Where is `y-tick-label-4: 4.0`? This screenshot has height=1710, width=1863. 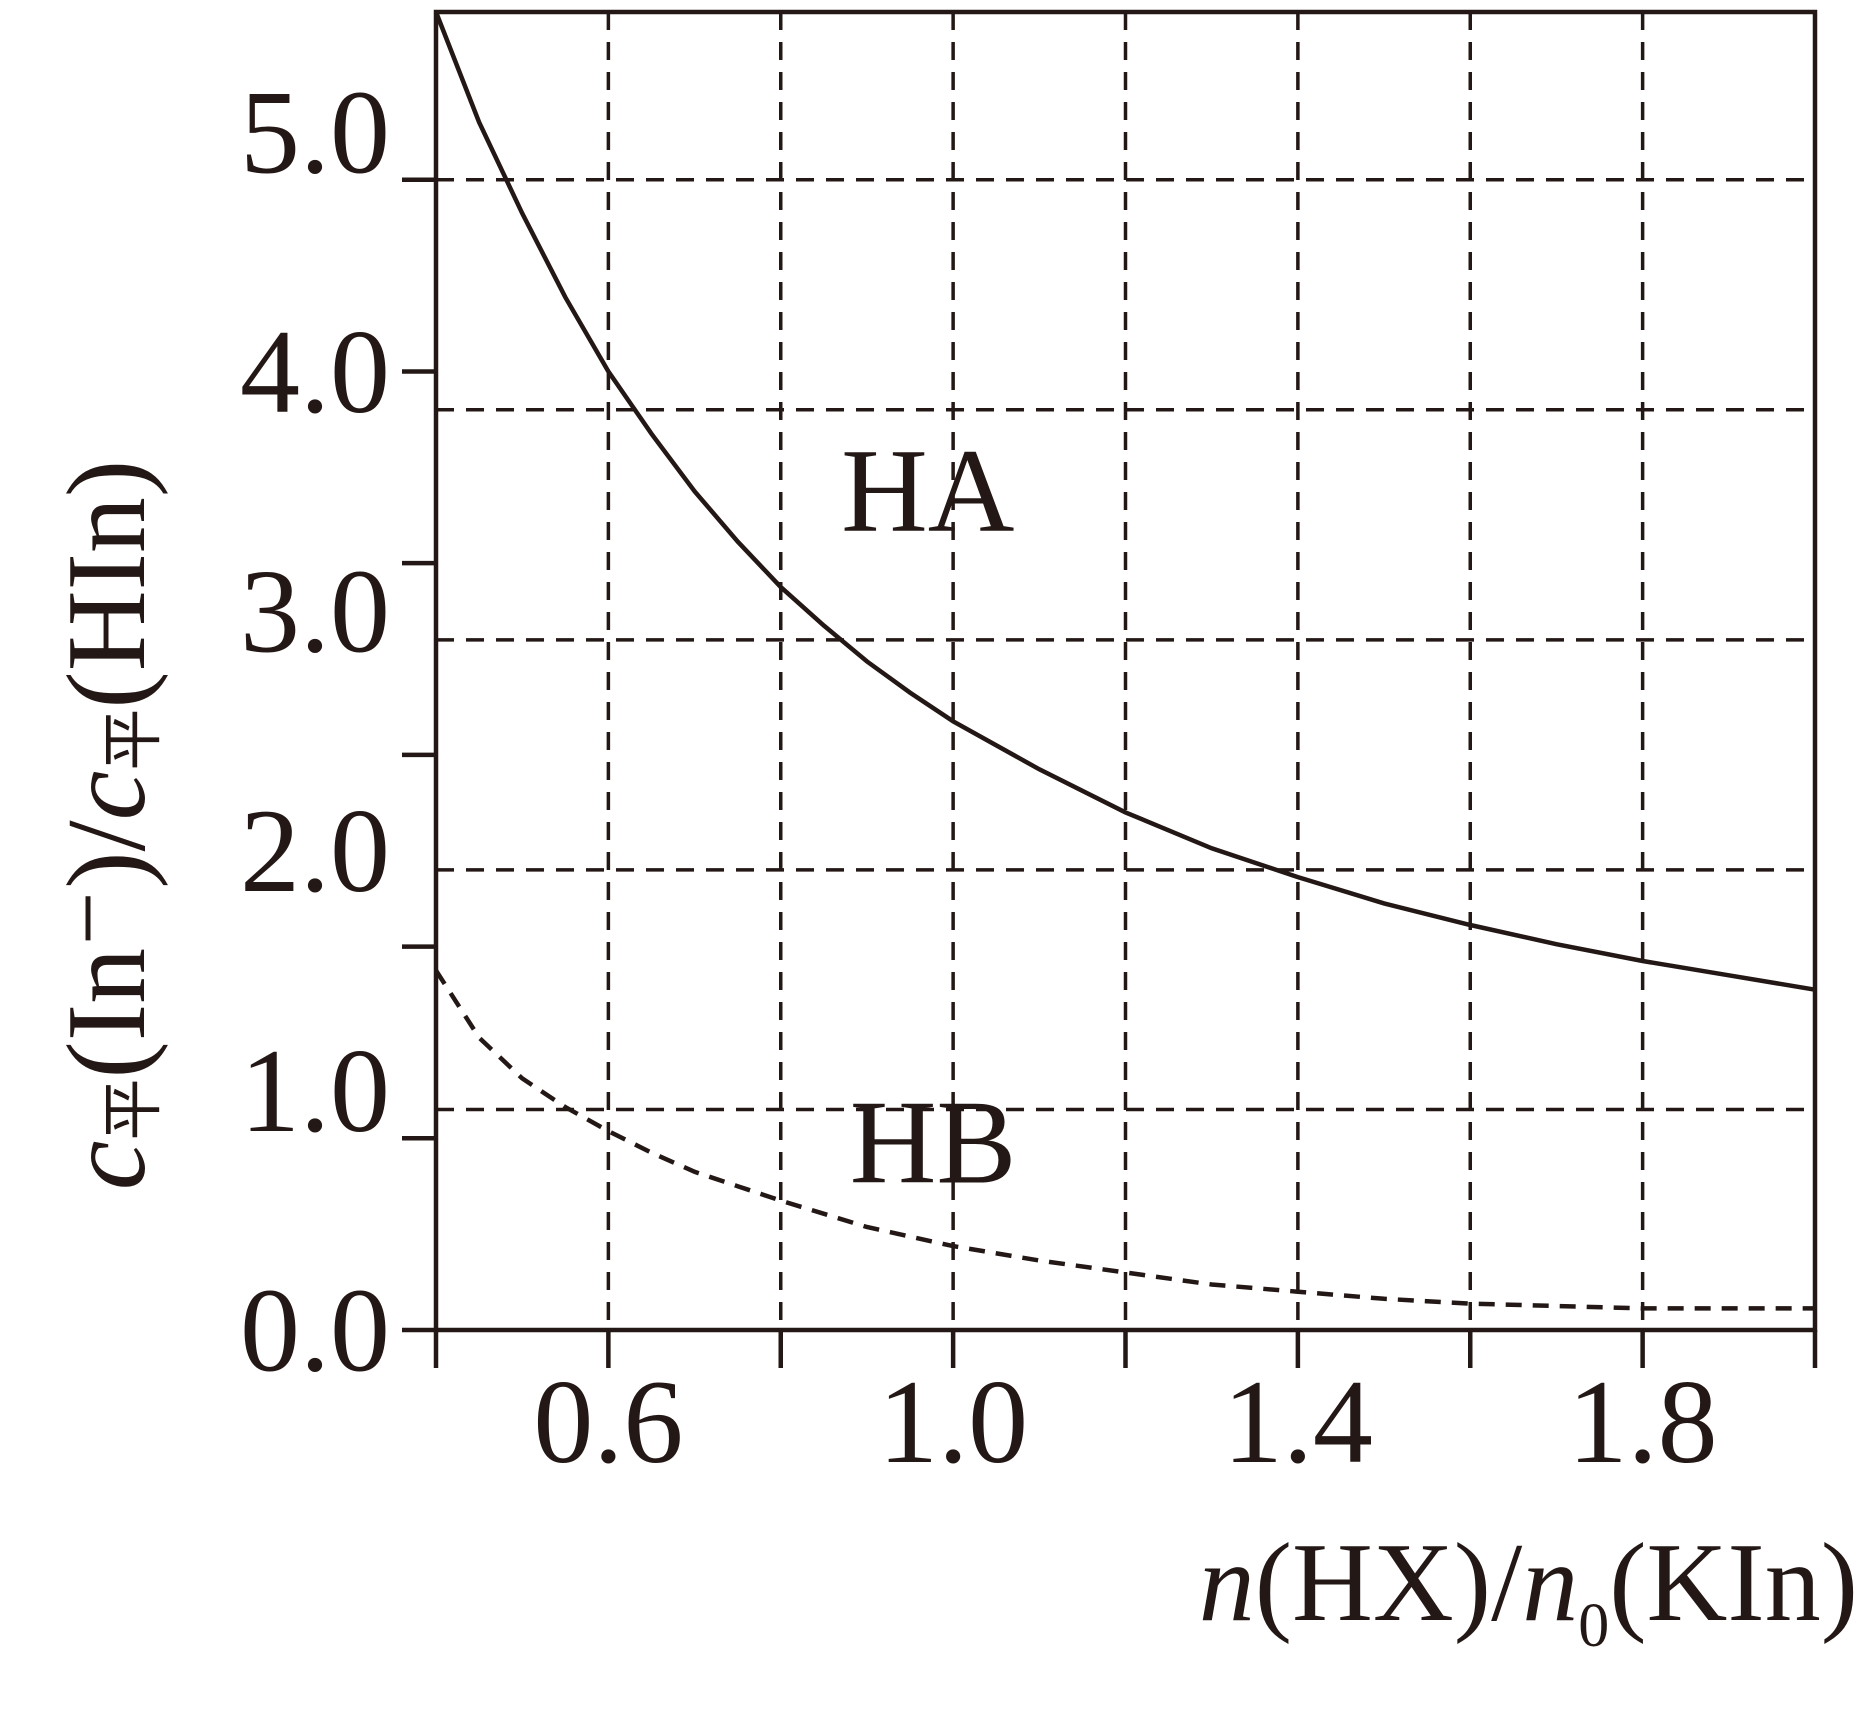 y-tick-label-4: 4.0 is located at coordinates (315, 371).